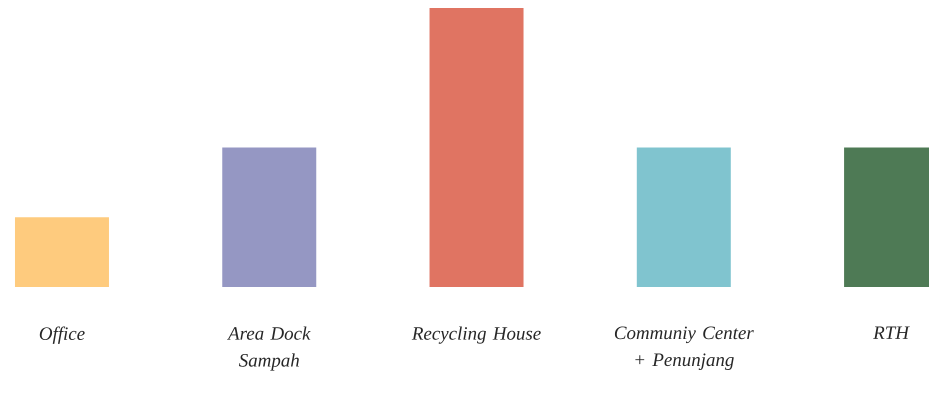 The width and height of the screenshot is (929, 417). What do you see at coordinates (476, 335) in the screenshot?
I see `x-tick-label: Recycling House` at bounding box center [476, 335].